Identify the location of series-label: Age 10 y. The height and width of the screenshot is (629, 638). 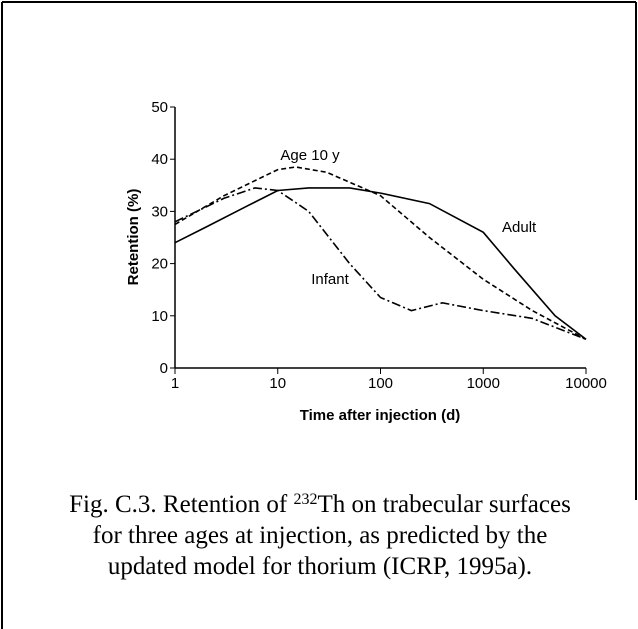
(310, 155).